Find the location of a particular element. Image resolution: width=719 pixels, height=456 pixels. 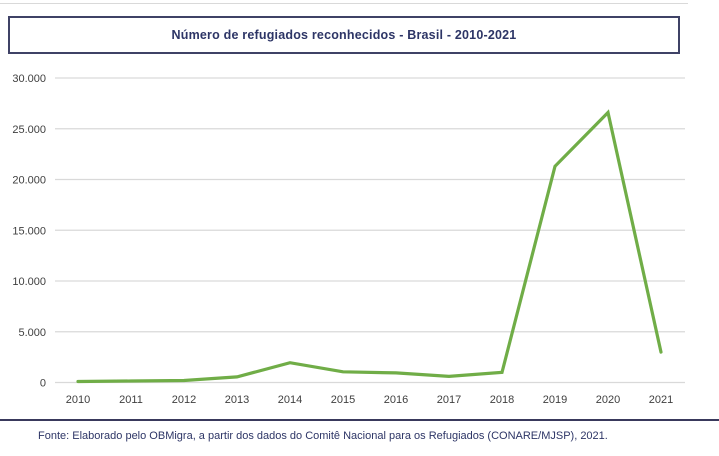

y-axis-tick-label: 10.000 is located at coordinates (29, 282).